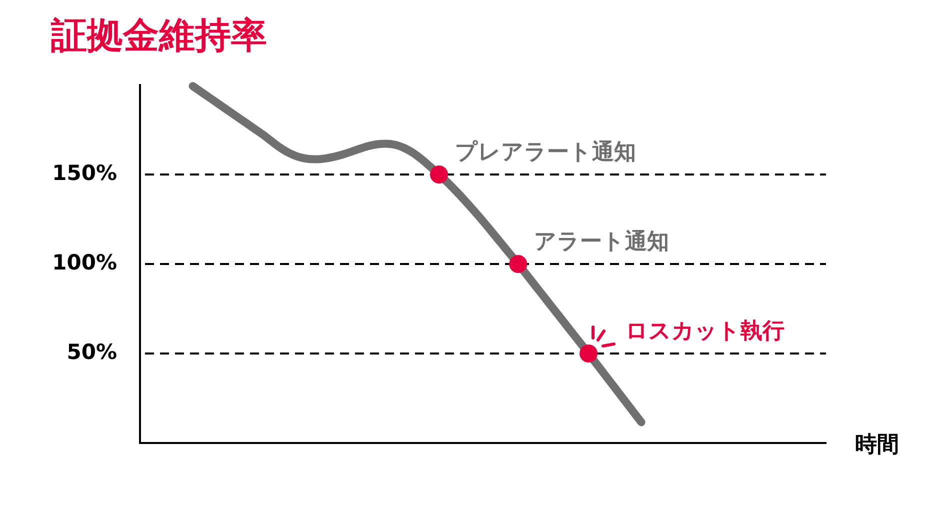 The height and width of the screenshot is (506, 950). Describe the element at coordinates (705, 331) in the screenshot. I see `ref-line-label: ロスカット執行` at that location.